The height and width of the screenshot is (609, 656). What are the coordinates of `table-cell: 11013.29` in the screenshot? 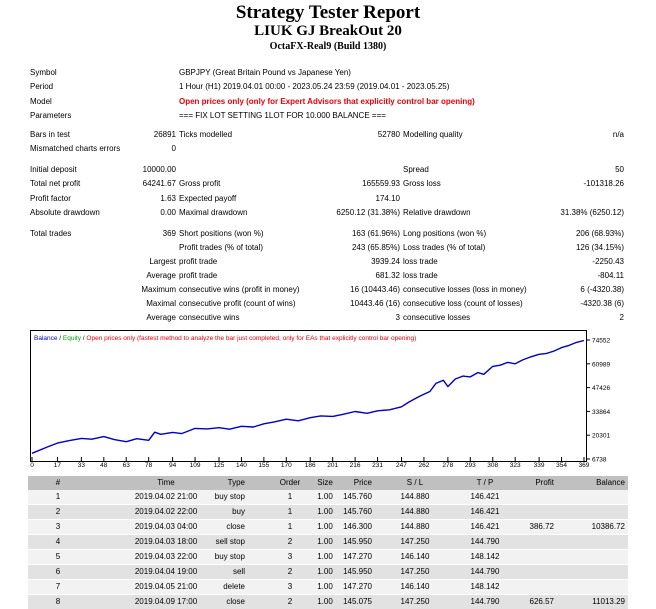 It's located at (608, 601).